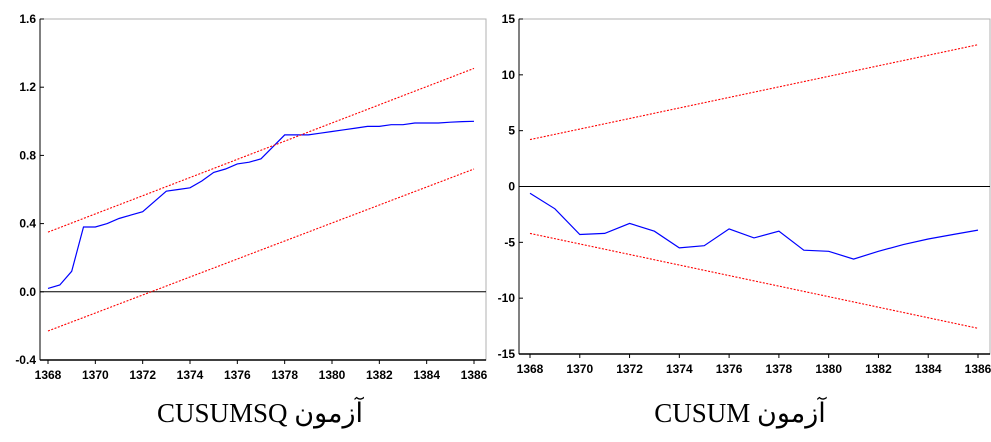 The width and height of the screenshot is (991, 442). I want to click on cusum-x-tick-label: 1370, so click(579, 369).